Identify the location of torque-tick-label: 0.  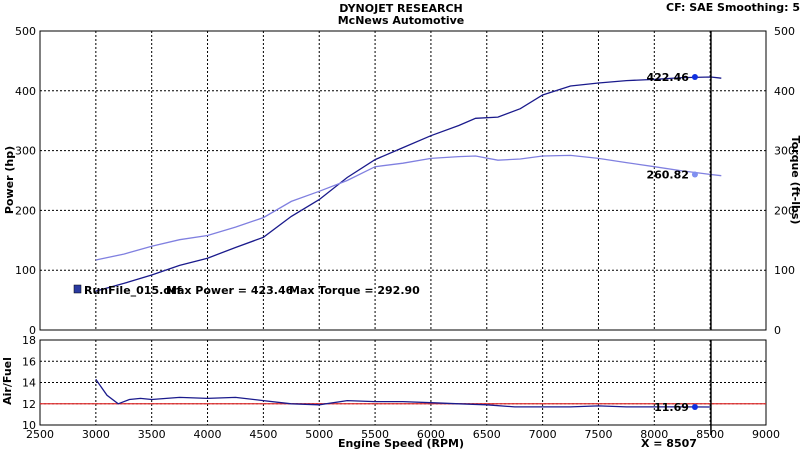
(777, 330).